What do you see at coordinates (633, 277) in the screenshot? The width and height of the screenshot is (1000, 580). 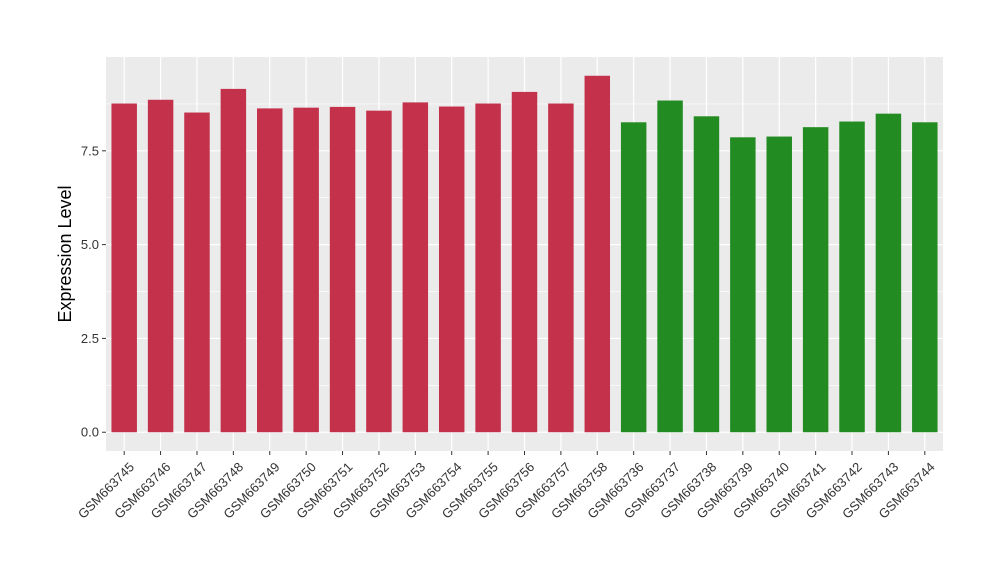 I see `bar-GSM663736` at bounding box center [633, 277].